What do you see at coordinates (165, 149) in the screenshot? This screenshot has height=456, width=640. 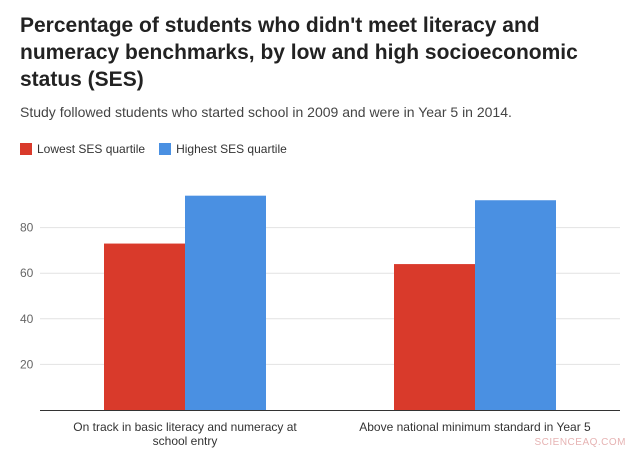 I see `legend-swatch-highest-ses` at bounding box center [165, 149].